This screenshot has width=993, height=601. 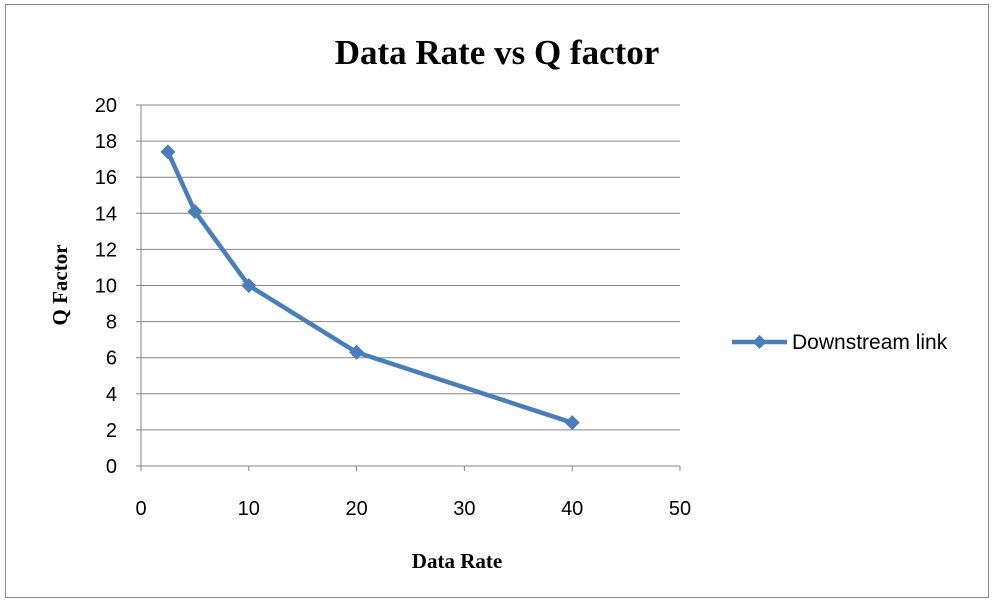 What do you see at coordinates (106, 250) in the screenshot?
I see `y-tick-label: 12` at bounding box center [106, 250].